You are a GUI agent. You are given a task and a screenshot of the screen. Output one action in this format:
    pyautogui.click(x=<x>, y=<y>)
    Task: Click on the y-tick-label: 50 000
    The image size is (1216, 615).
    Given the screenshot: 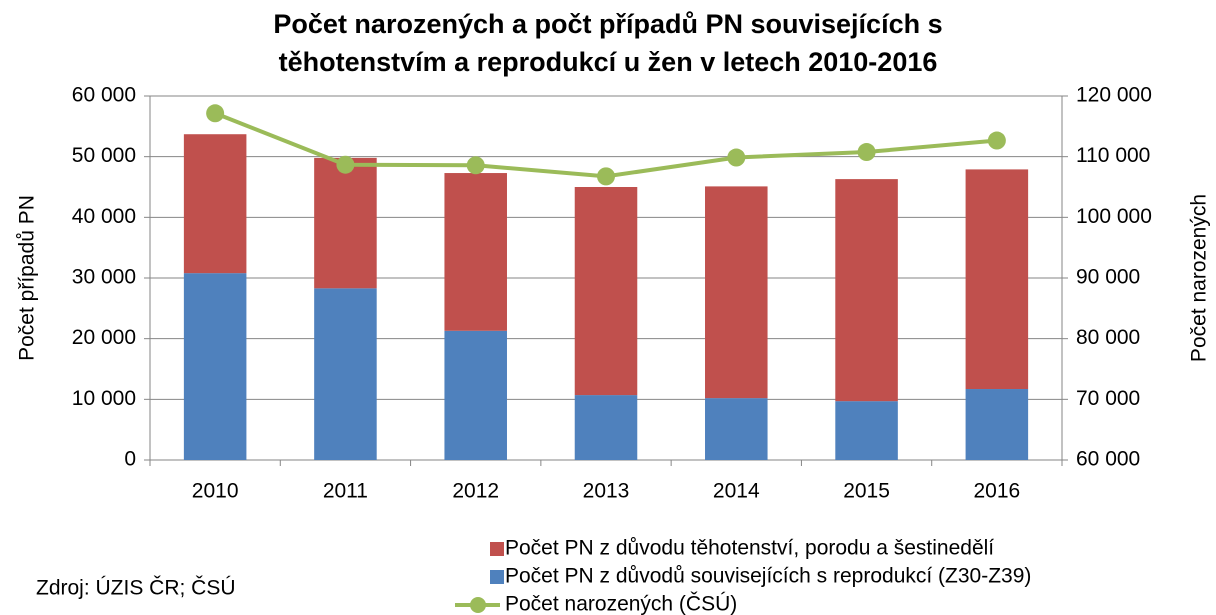 What is the action you would take?
    pyautogui.click(x=104, y=155)
    